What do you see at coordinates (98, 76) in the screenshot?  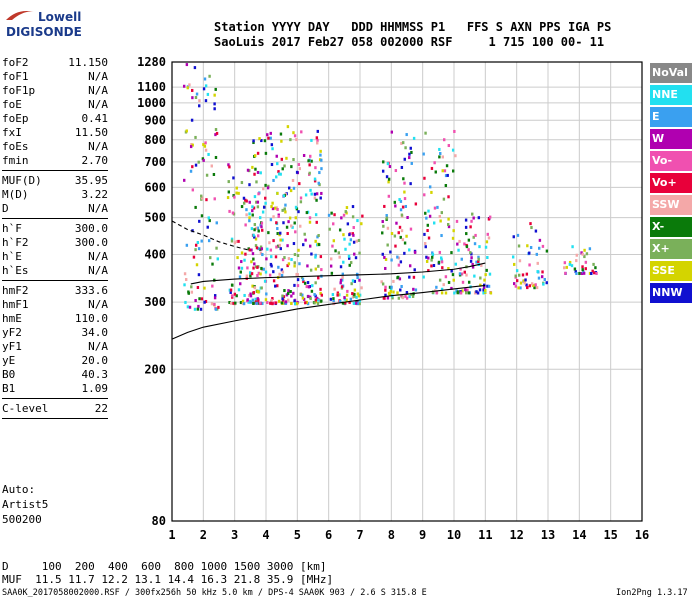 I see `param-value: N/A` at bounding box center [98, 76].